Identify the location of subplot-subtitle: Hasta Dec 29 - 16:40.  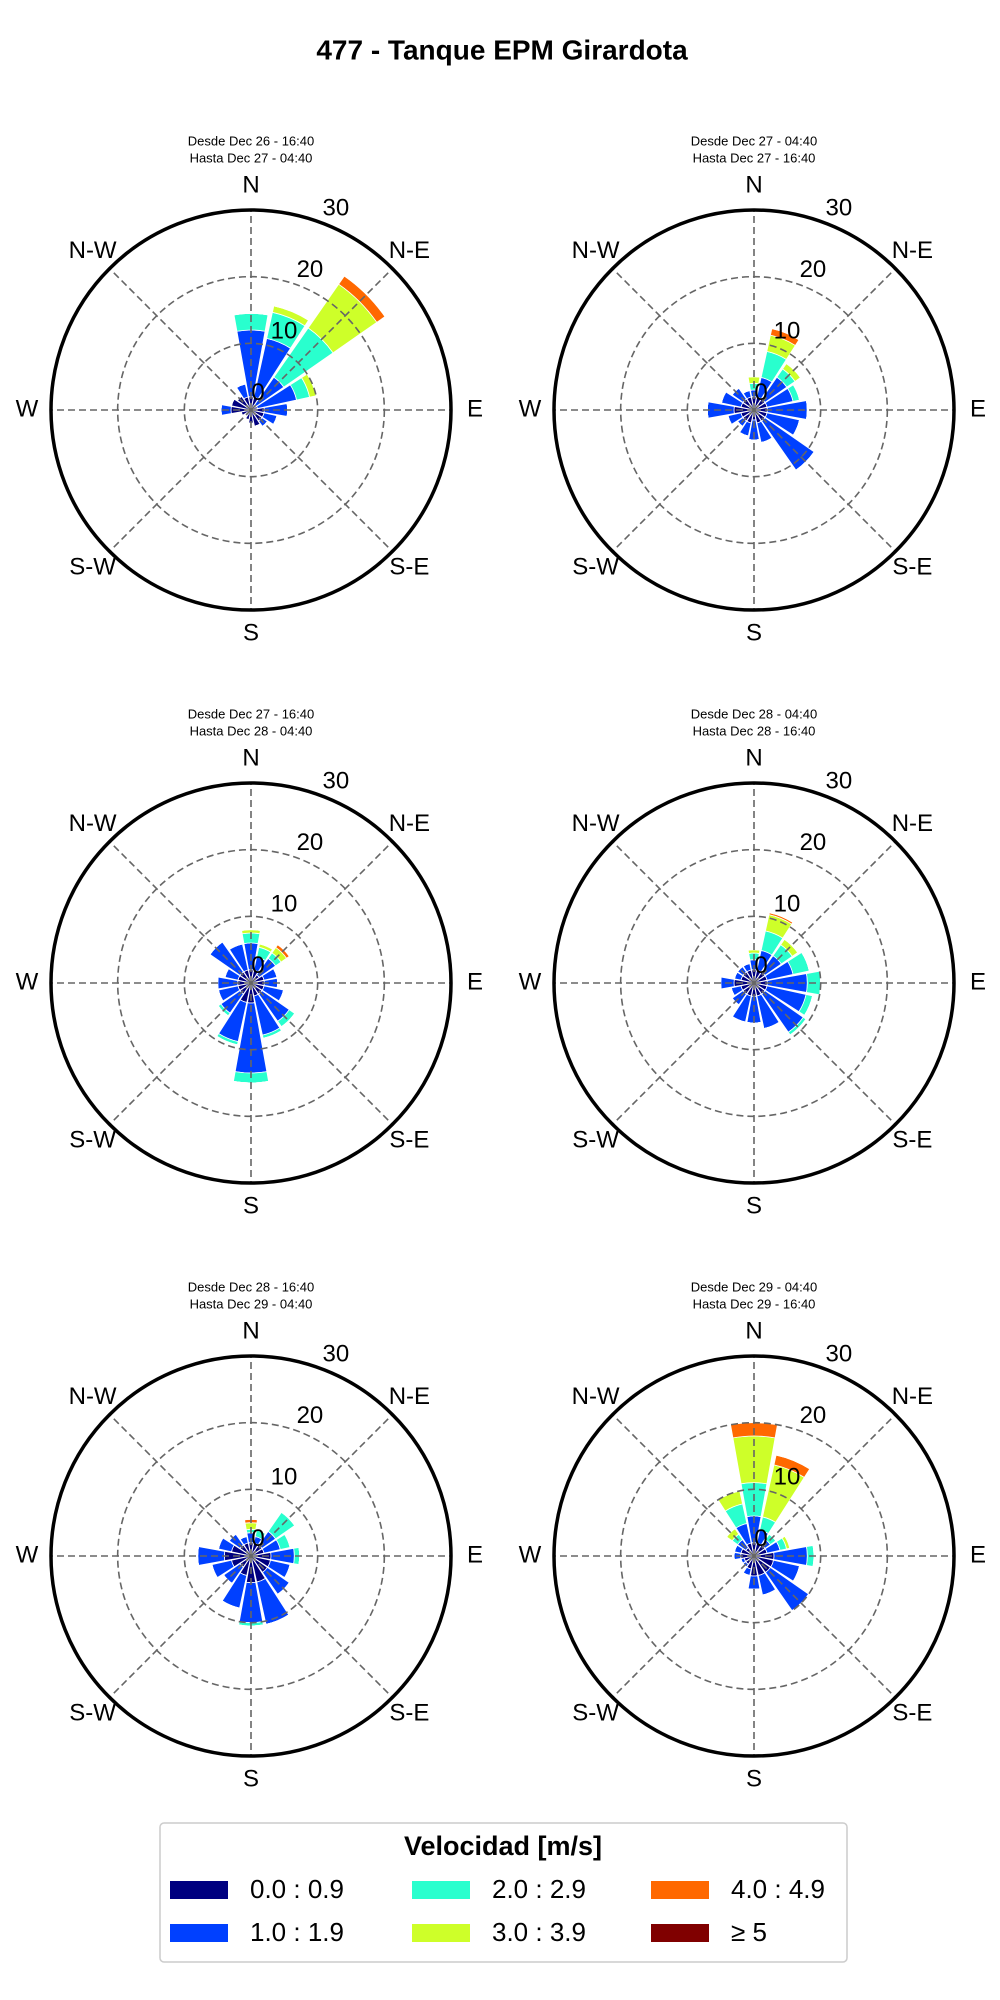
(754, 1303).